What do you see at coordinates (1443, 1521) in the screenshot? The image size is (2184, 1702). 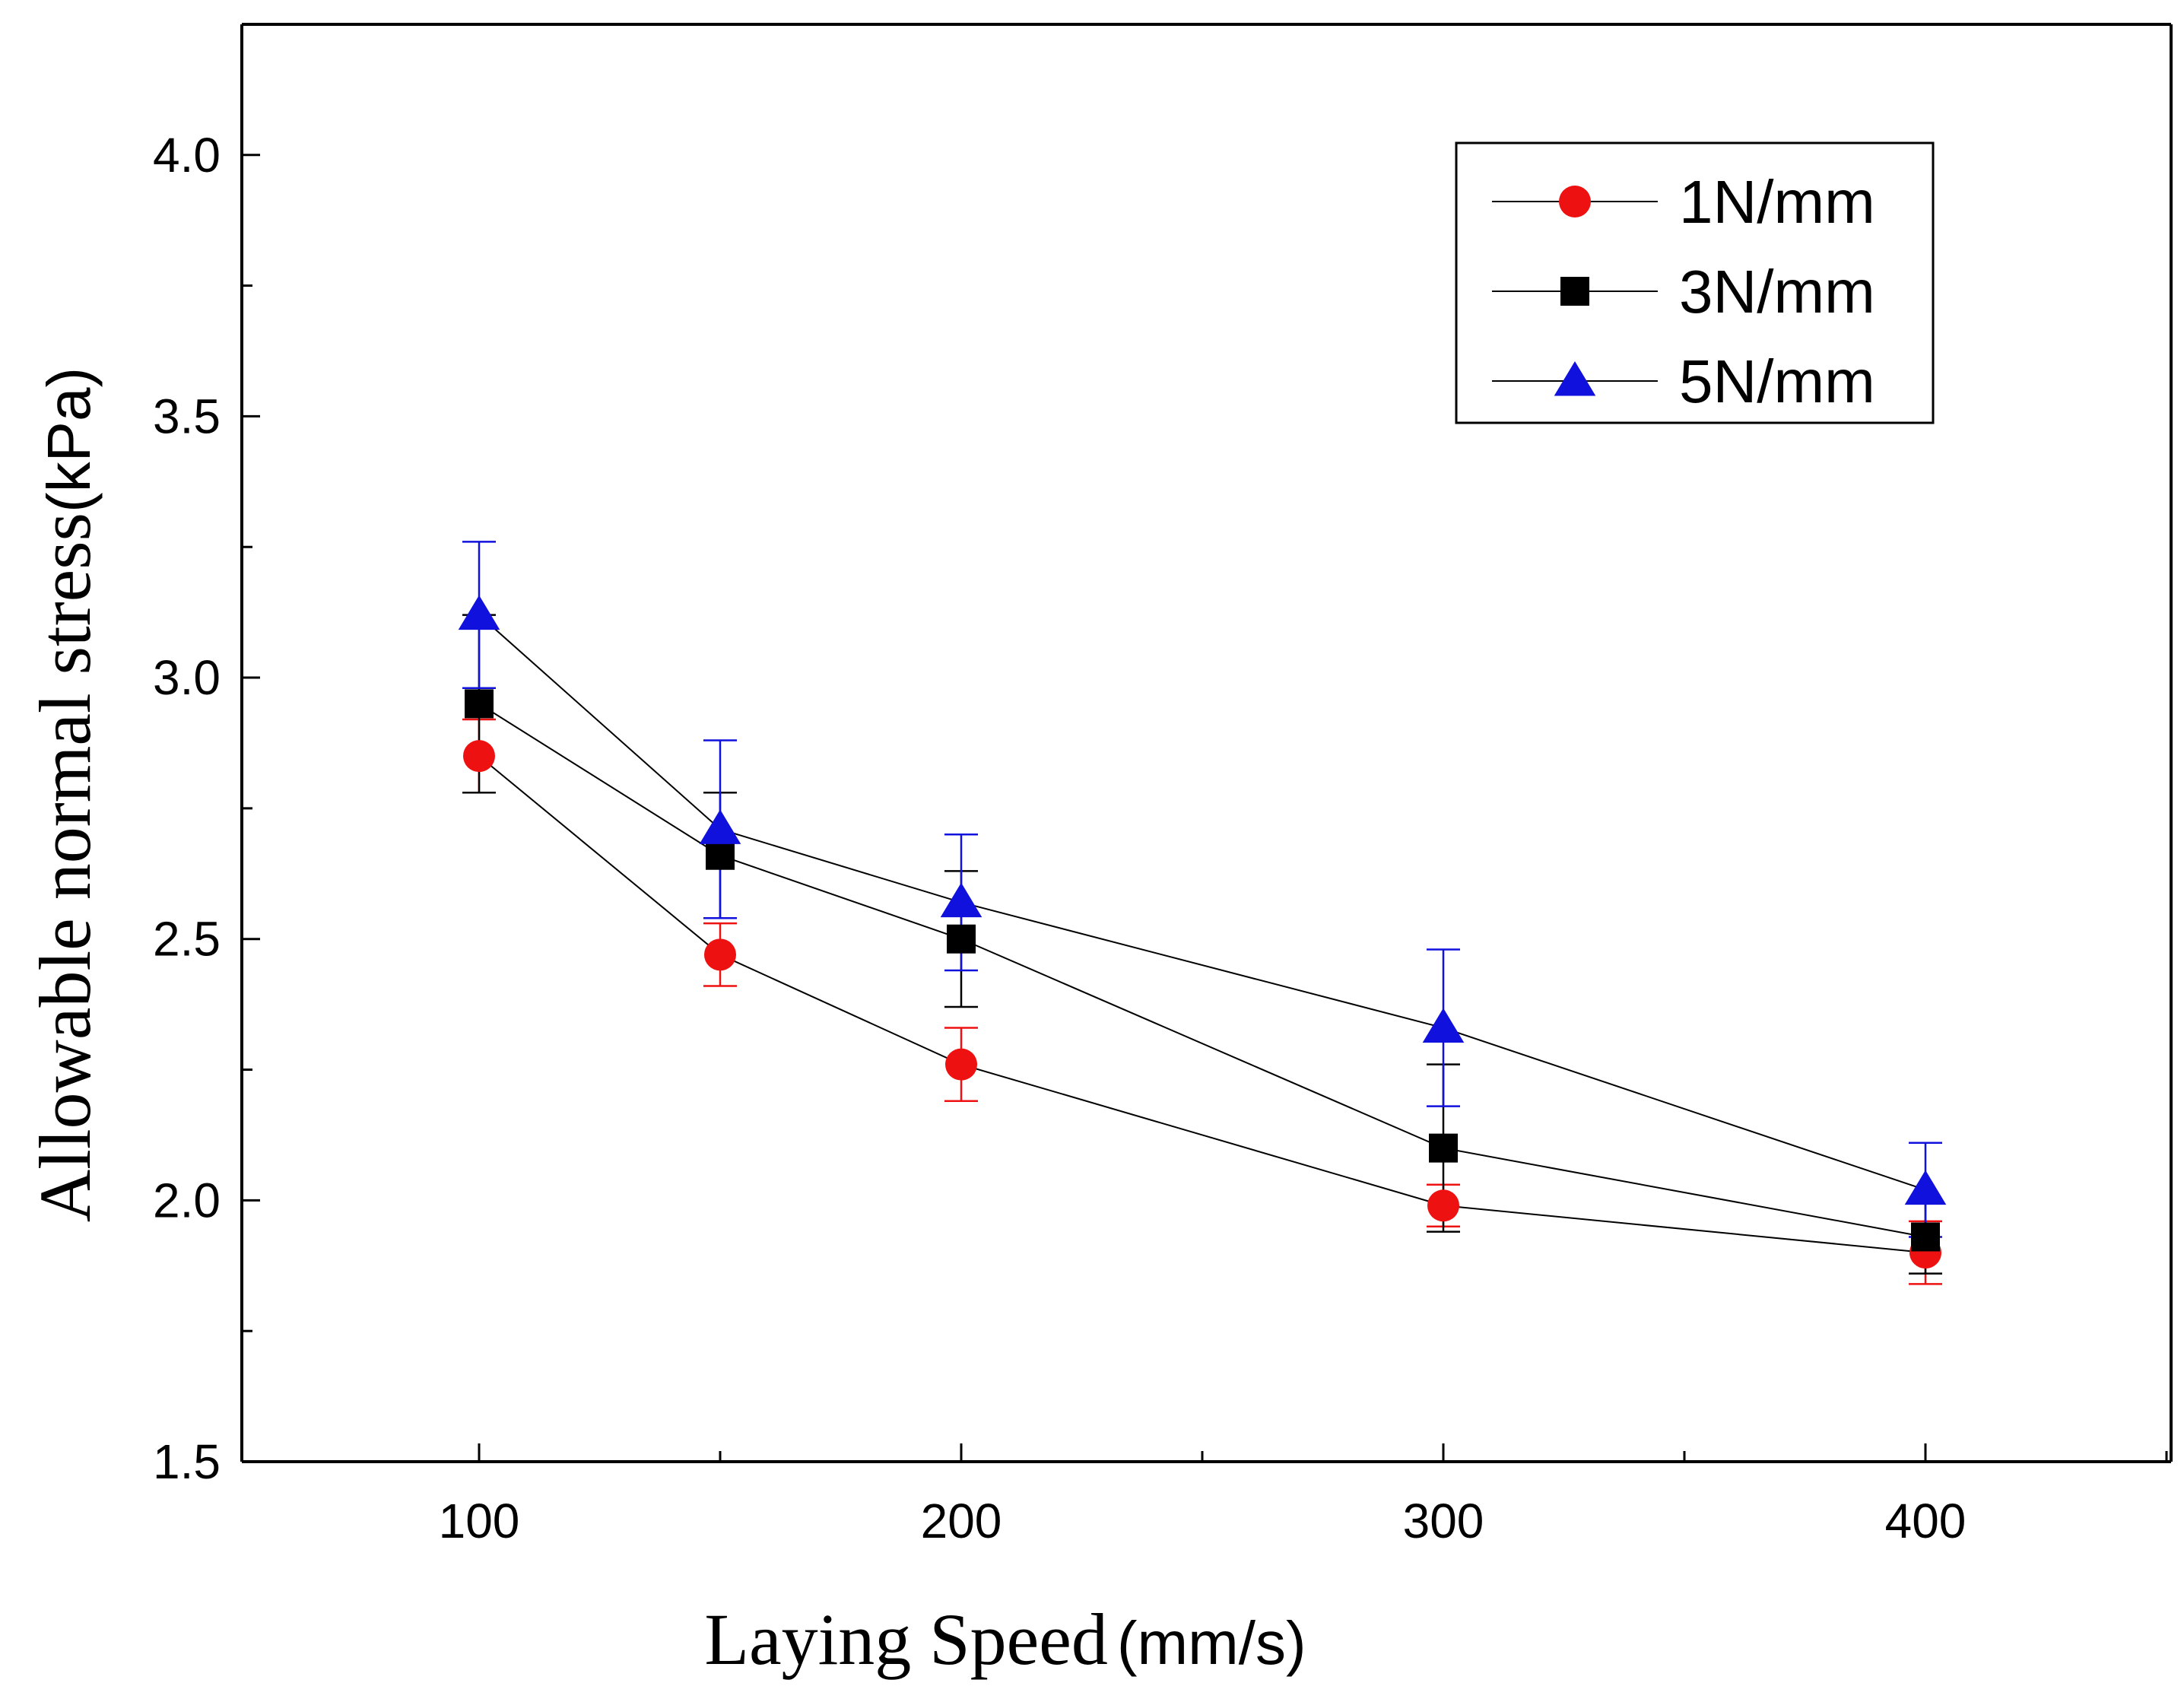 I see `x-tick-label: 300` at bounding box center [1443, 1521].